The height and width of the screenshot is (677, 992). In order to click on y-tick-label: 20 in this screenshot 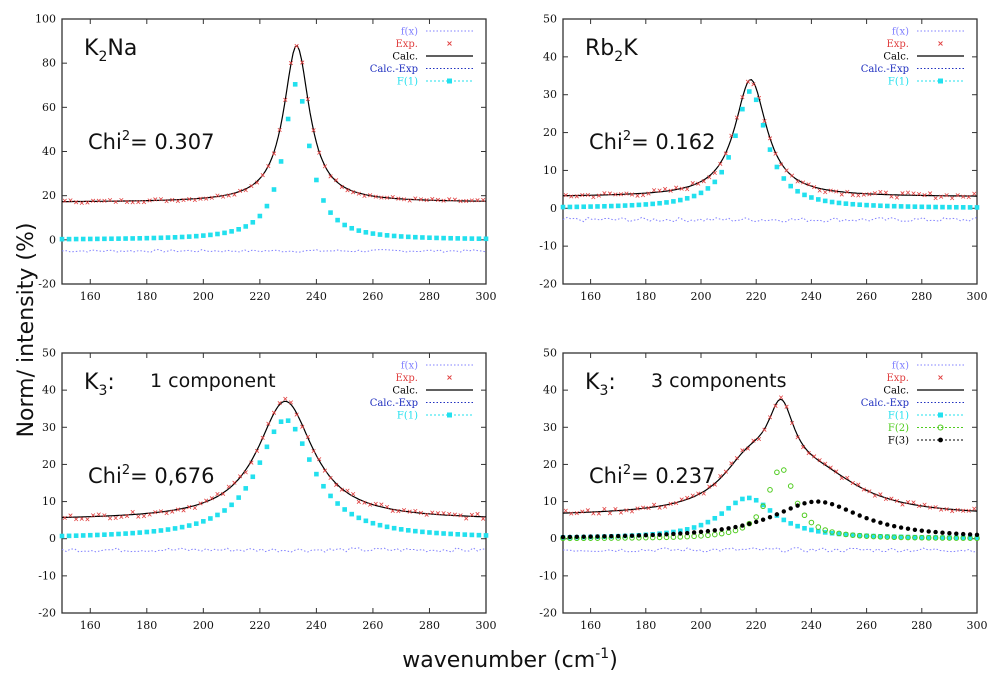, I will do `click(49, 195)`.